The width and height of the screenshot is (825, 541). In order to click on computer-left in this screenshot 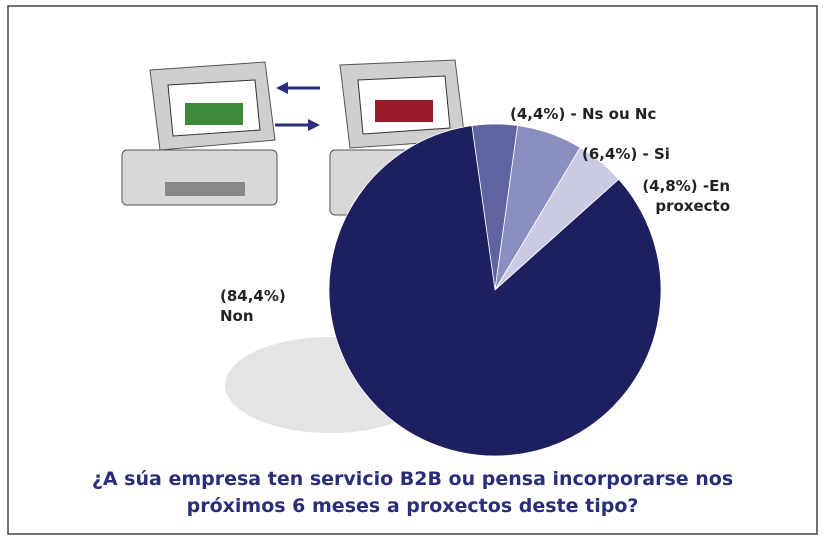, I will do `click(199, 133)`.